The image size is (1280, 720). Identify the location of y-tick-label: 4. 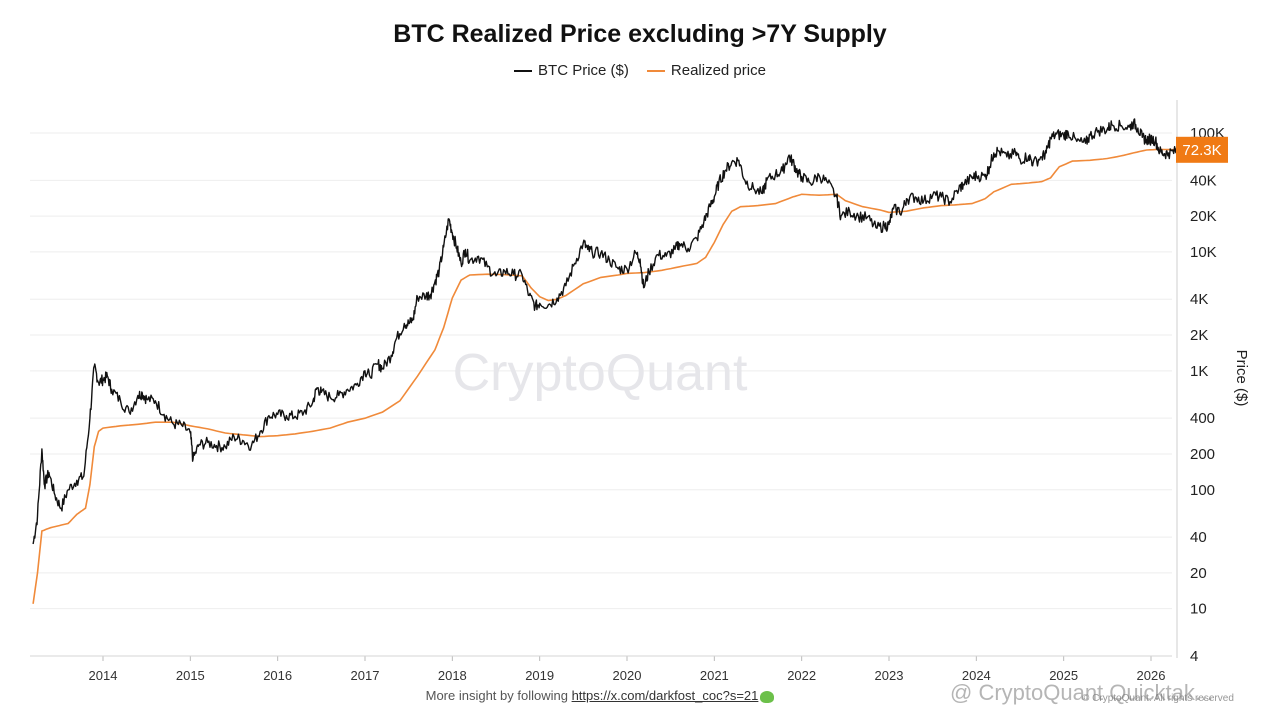
(1194, 656).